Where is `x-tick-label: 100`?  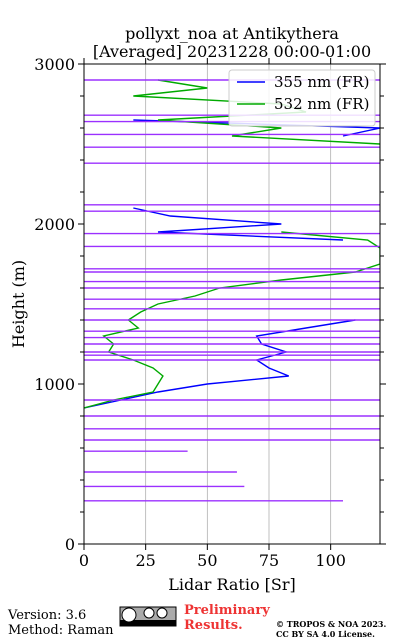 x-tick-label: 100 is located at coordinates (330, 560).